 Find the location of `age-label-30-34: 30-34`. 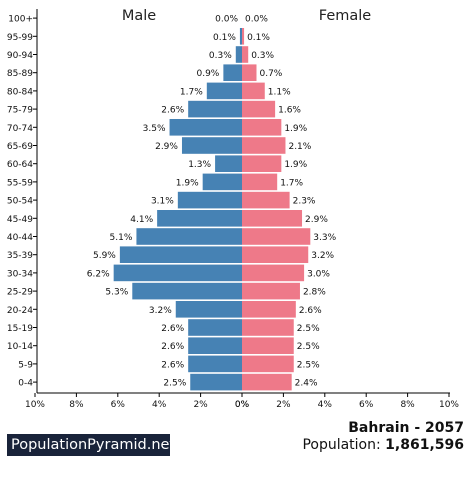

age-label-30-34: 30-34 is located at coordinates (20, 274).